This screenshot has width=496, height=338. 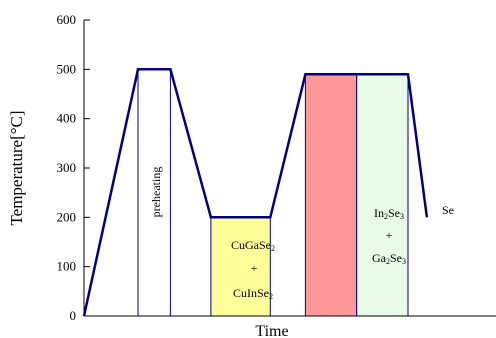 What do you see at coordinates (16, 167) in the screenshot?
I see `y-axis-title: Temperature[°C]` at bounding box center [16, 167].